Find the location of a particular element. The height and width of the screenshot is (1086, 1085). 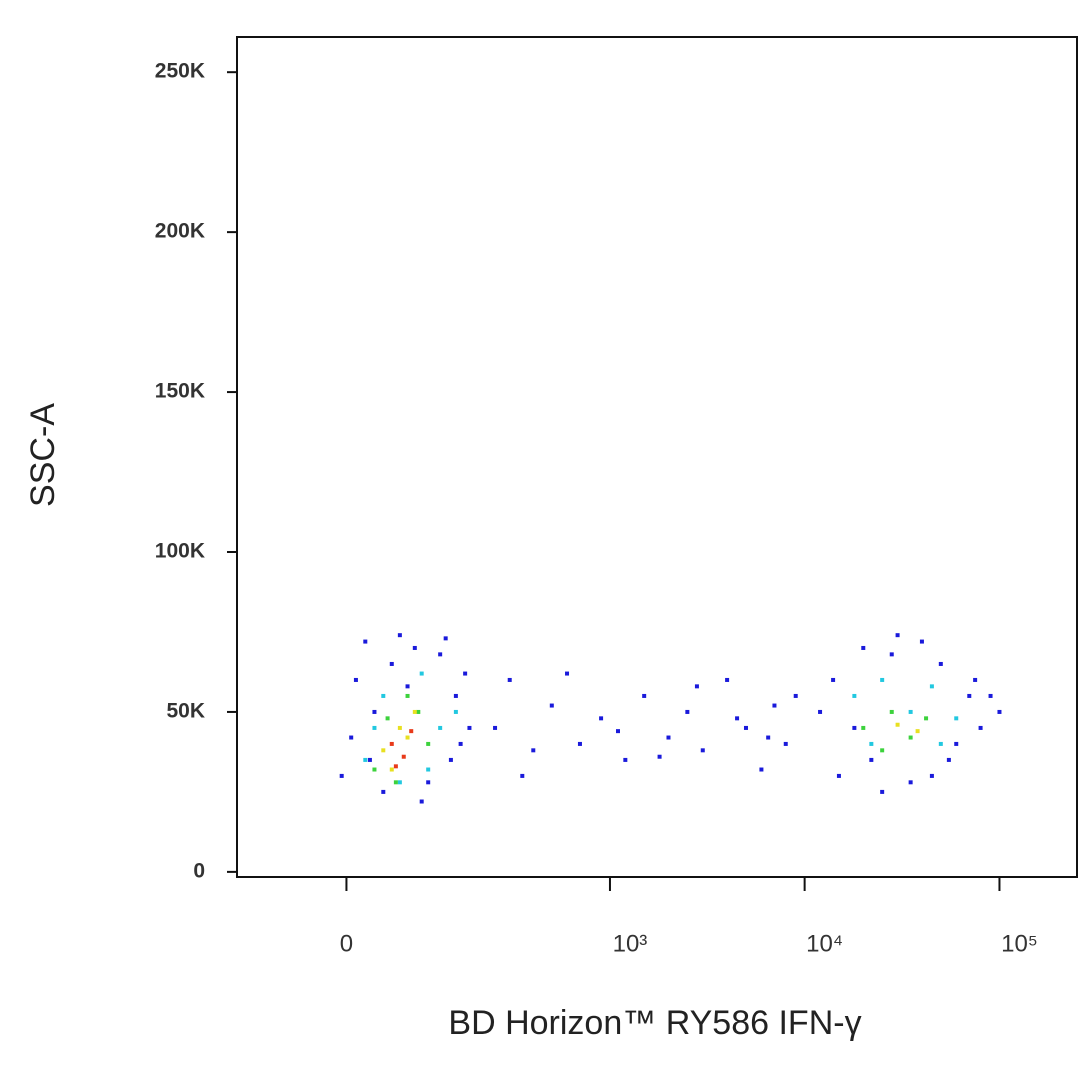

y-tick-label: 50K is located at coordinates (185, 710).